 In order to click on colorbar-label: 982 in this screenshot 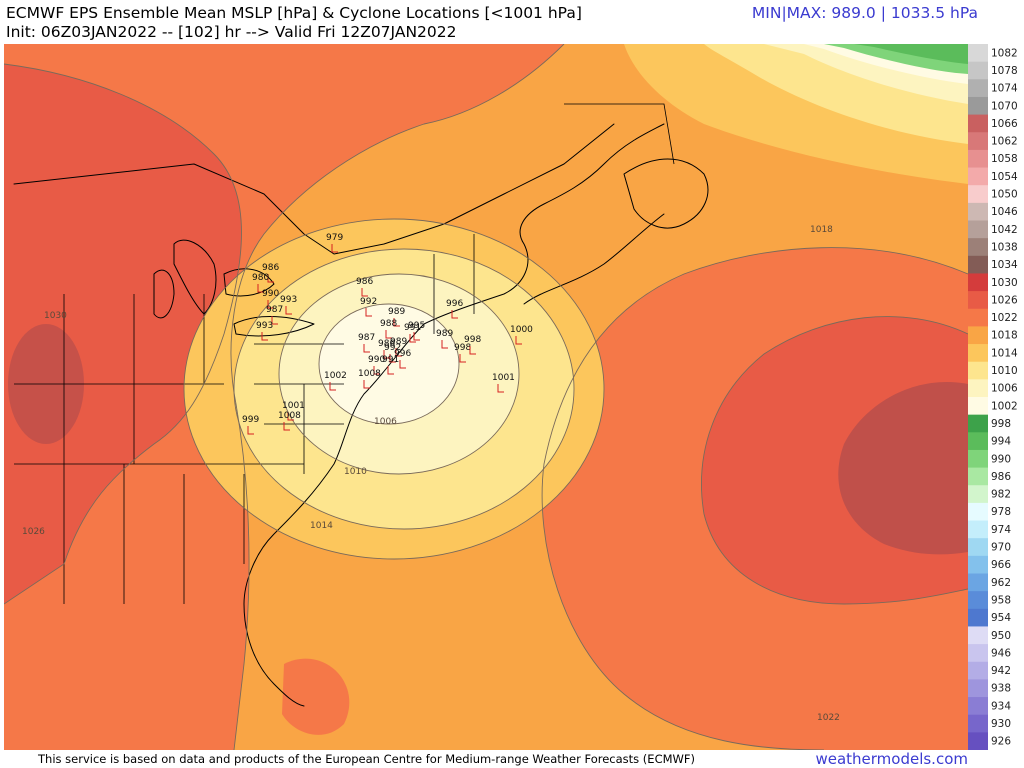, I will do `click(1001, 495)`.